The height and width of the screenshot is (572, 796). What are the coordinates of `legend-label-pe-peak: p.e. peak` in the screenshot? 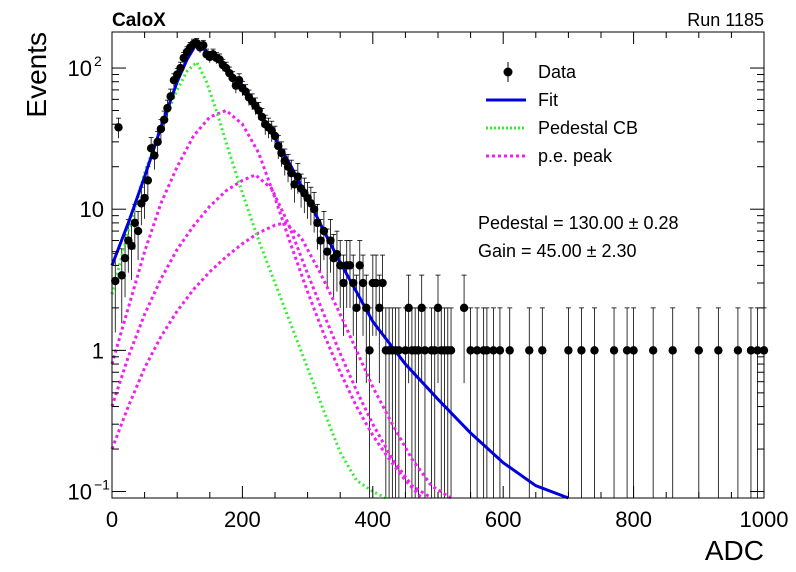 It's located at (575, 156).